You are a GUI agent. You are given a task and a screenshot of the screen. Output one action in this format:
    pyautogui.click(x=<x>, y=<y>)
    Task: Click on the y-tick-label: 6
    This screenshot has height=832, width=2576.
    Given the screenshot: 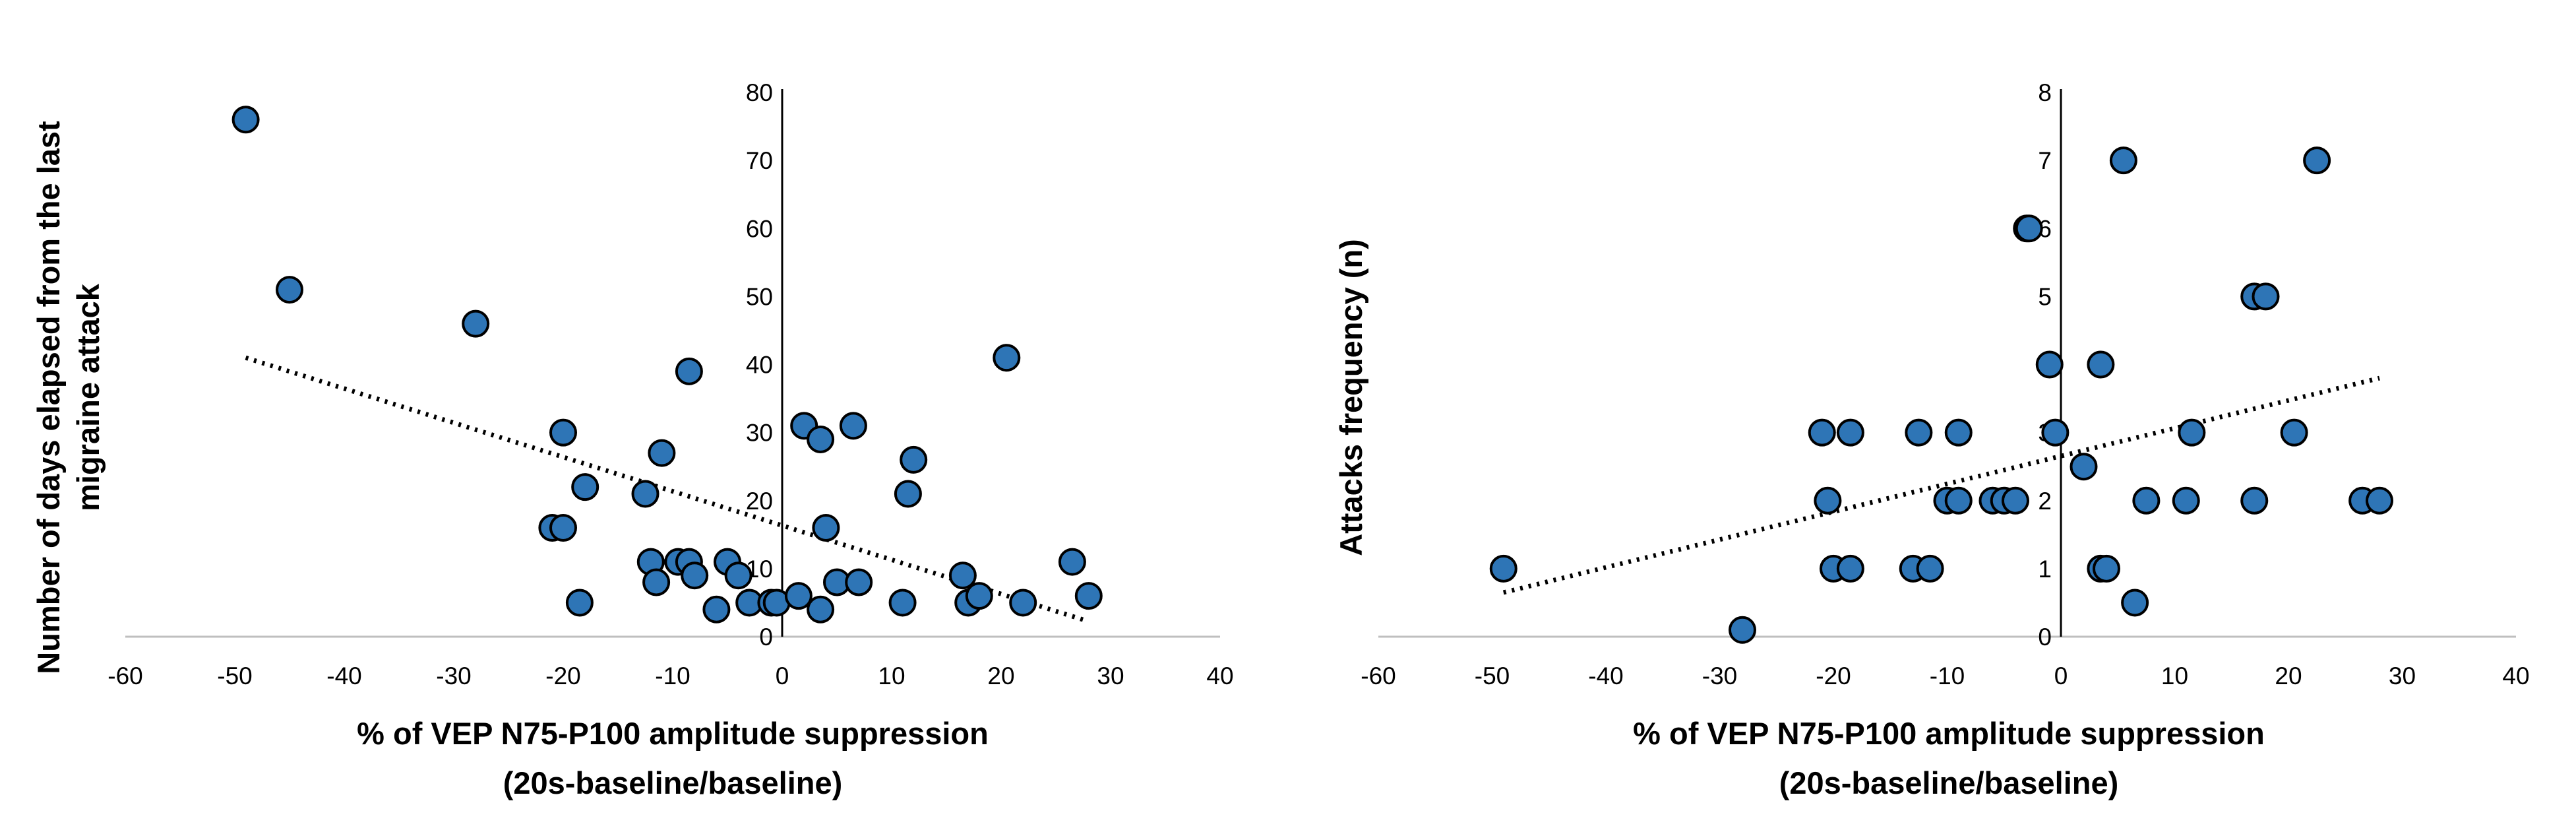 What is the action you would take?
    pyautogui.click(x=2045, y=228)
    